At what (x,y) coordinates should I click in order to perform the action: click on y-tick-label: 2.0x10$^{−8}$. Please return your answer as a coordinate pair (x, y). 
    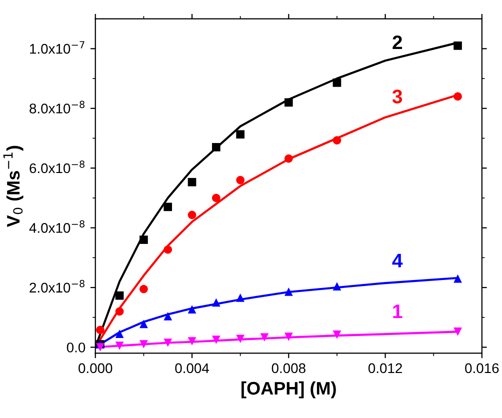
    Looking at the image, I should click on (57, 286).